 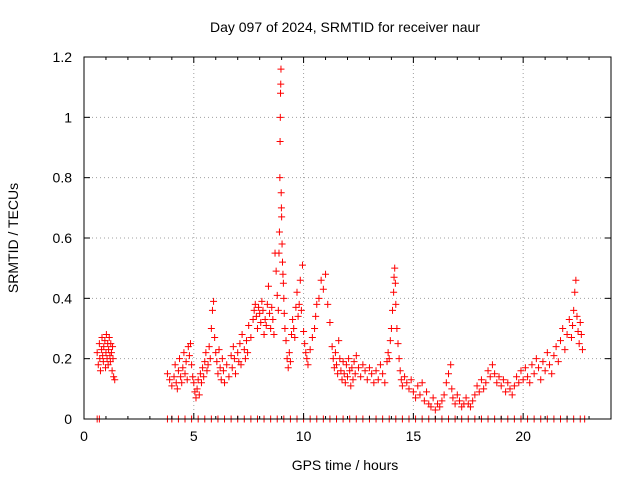 What do you see at coordinates (345, 465) in the screenshot?
I see `x-axis-label: GPS time / hours` at bounding box center [345, 465].